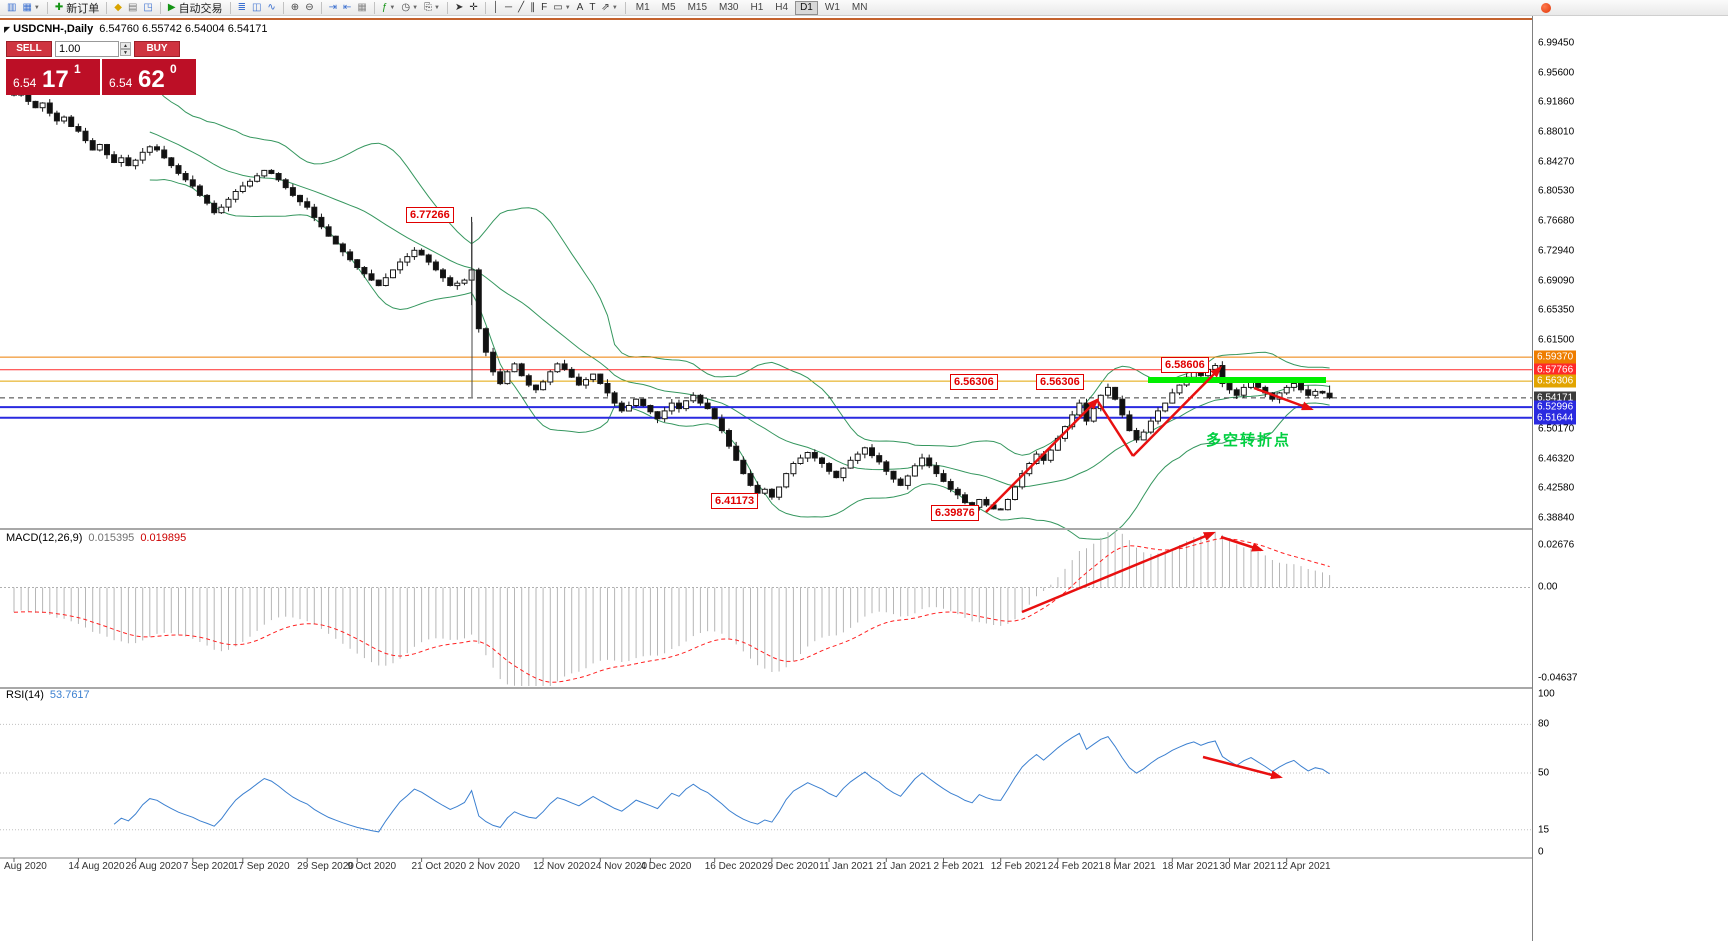 The image size is (1728, 941). Describe the element at coordinates (757, 7) in the screenshot. I see `timeframe-h1: H1` at that location.